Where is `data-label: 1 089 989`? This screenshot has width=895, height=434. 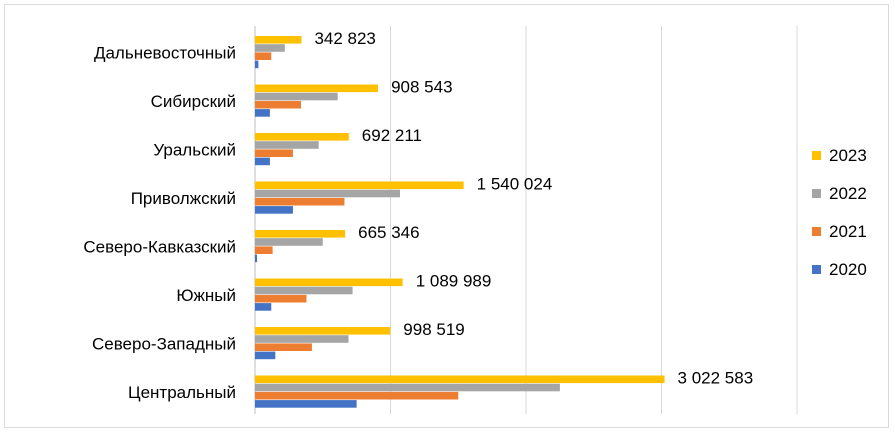 data-label: 1 089 989 is located at coordinates (454, 281).